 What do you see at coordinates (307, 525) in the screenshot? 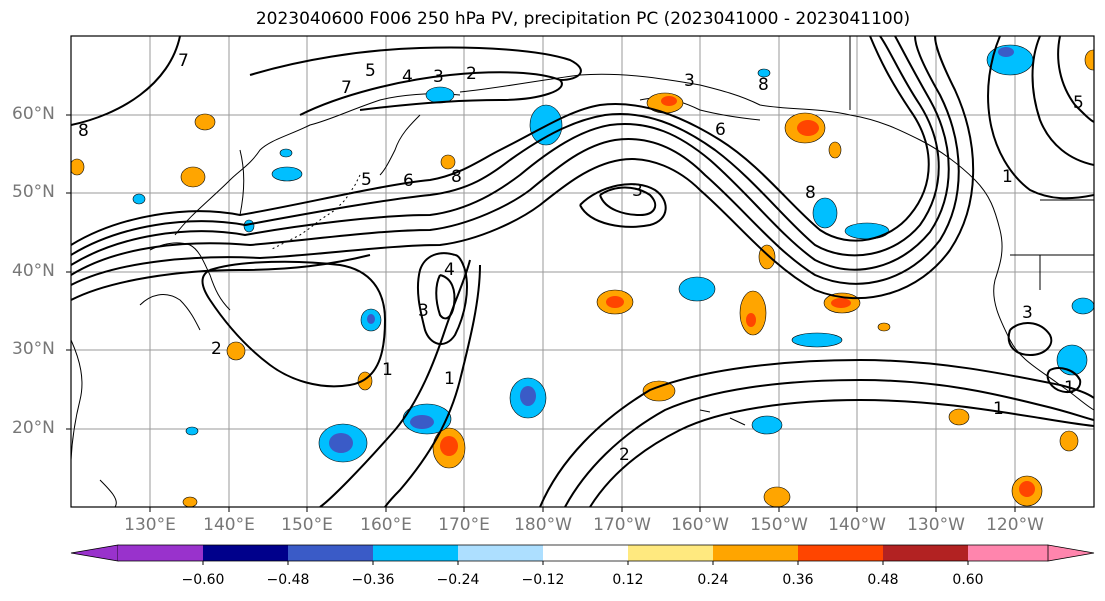
I see `lon-label: 150°E` at bounding box center [307, 525].